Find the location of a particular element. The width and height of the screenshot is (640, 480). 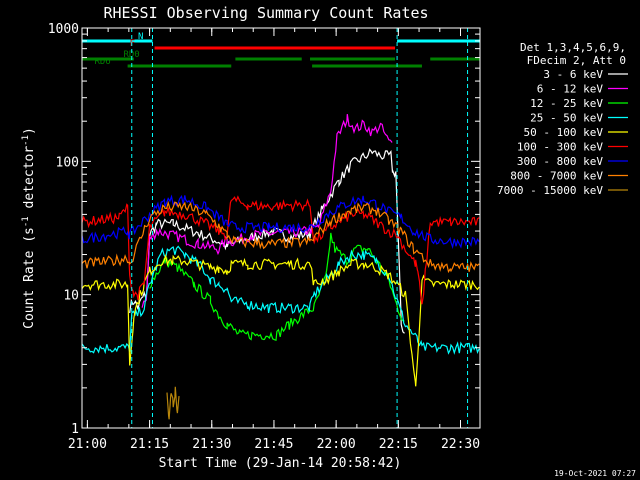

y-tick-label-3: 1000 is located at coordinates (63, 29).